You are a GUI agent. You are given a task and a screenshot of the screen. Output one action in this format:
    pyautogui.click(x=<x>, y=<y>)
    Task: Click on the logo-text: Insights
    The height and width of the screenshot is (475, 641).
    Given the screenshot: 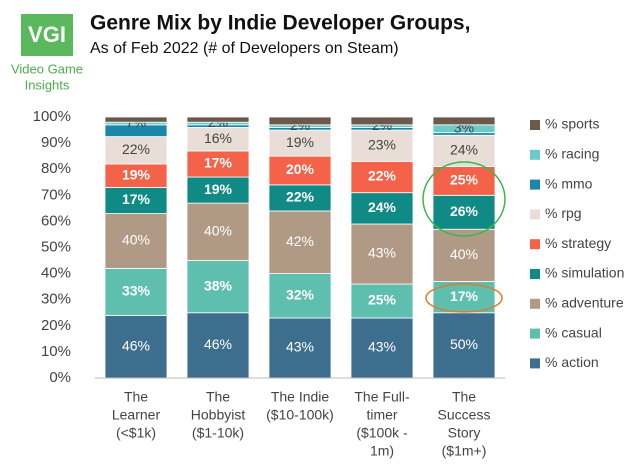 What is the action you would take?
    pyautogui.click(x=47, y=84)
    